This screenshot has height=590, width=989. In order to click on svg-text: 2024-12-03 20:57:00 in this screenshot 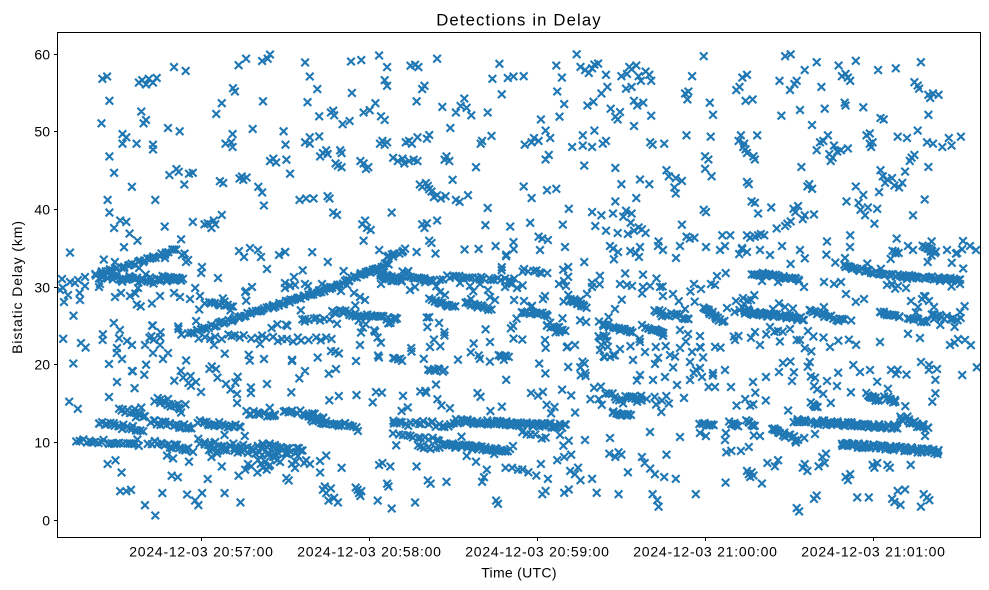, I will do `click(201, 552)`.